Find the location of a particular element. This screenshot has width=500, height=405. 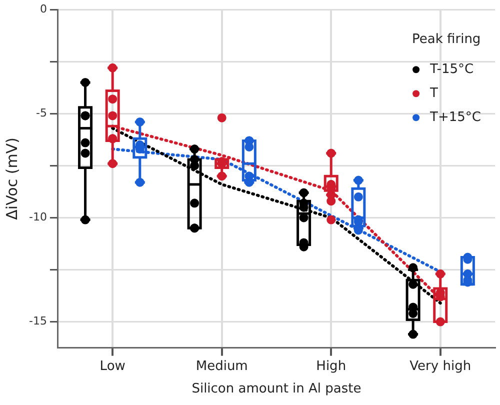

x-tick-label: Medium is located at coordinates (222, 366).